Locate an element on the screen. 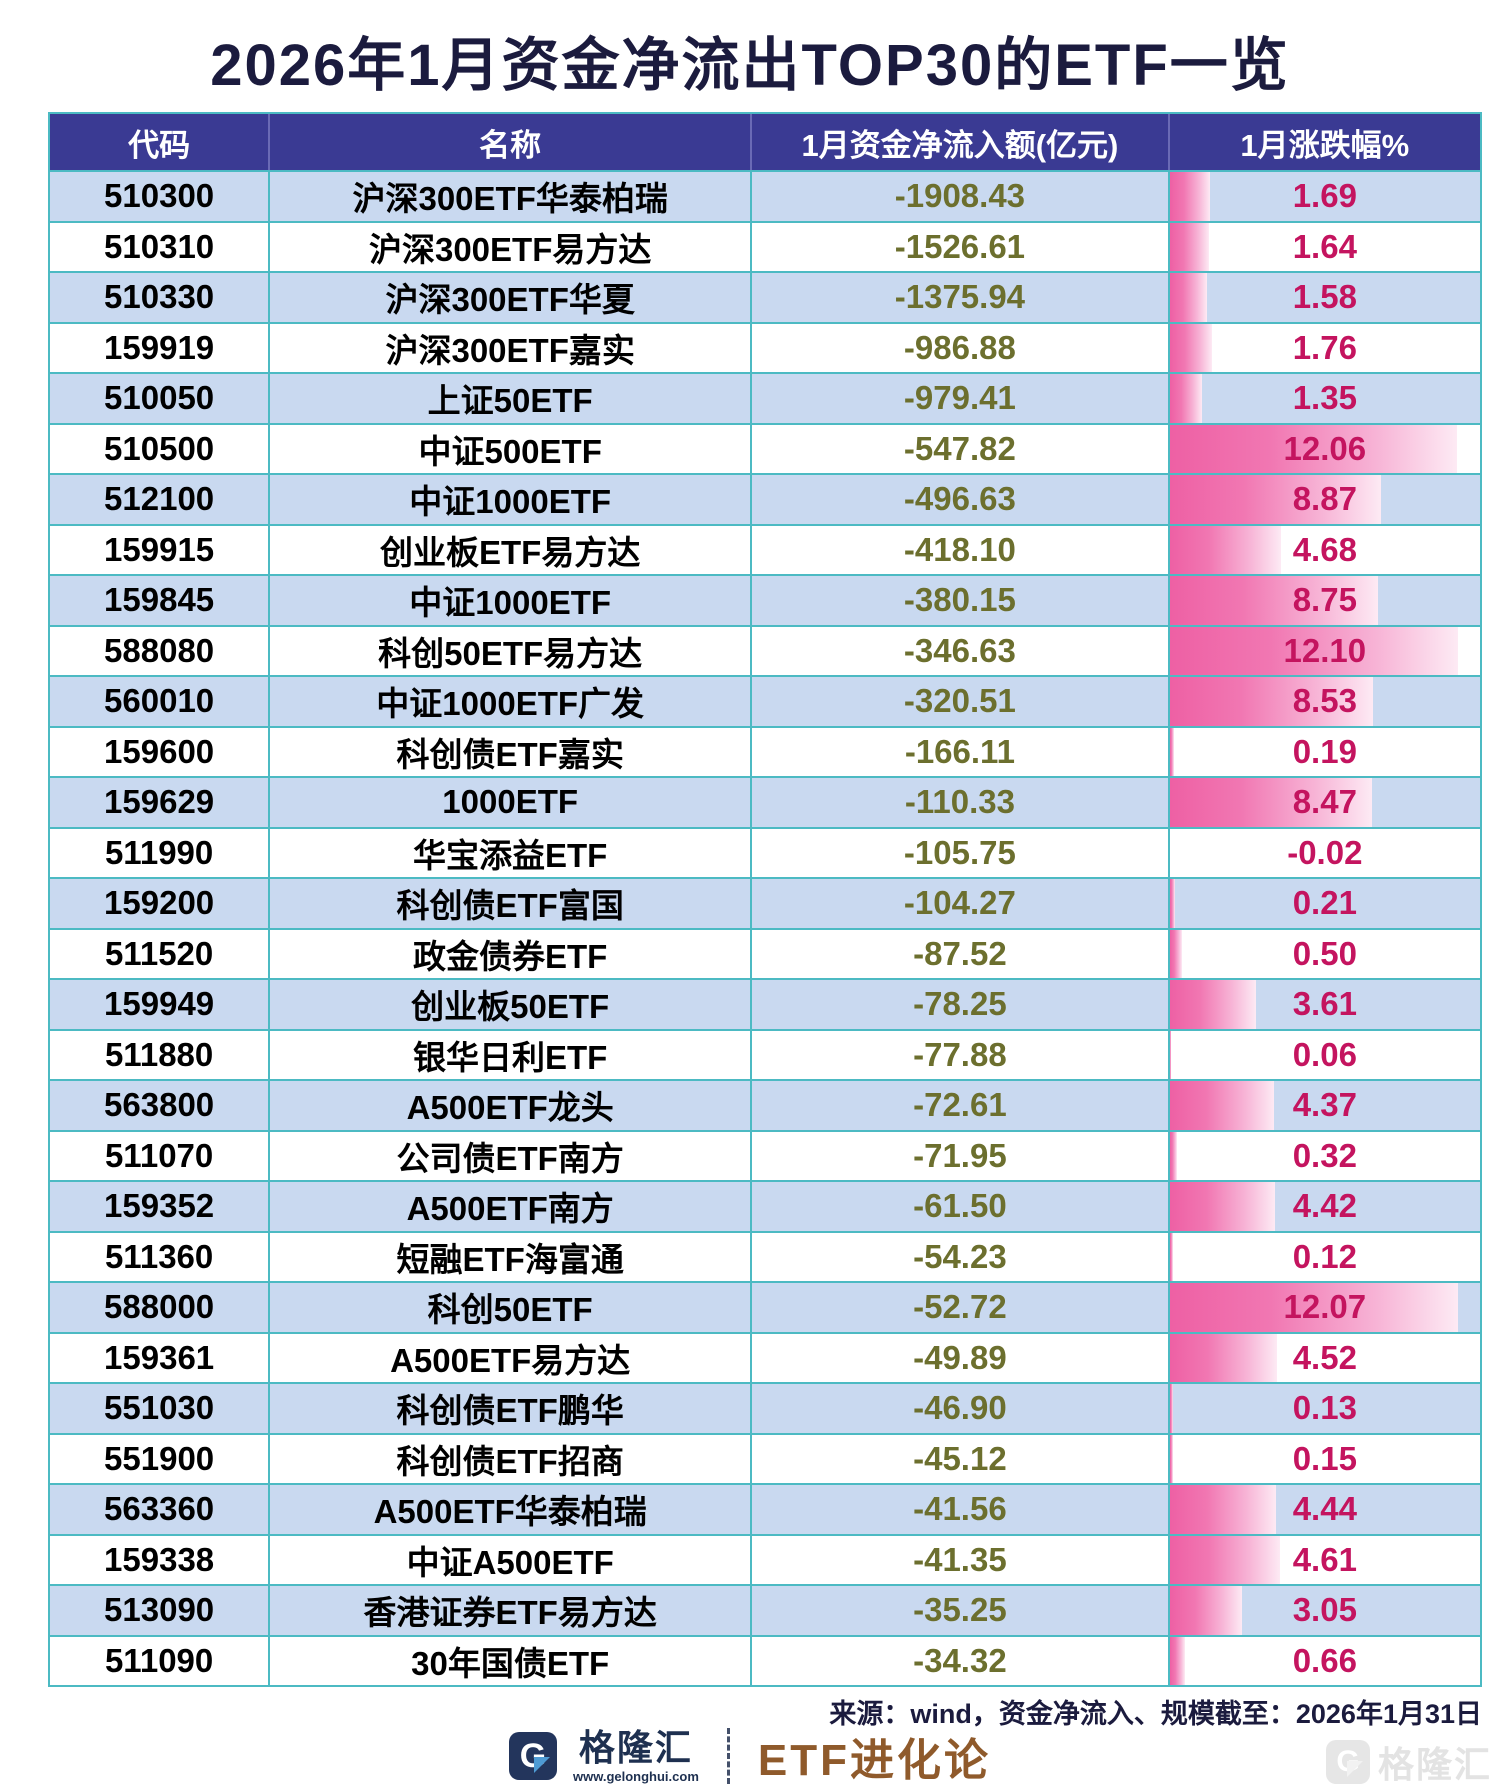 The width and height of the screenshot is (1500, 1788). flow-cell: -1526.61 is located at coordinates (961, 246).